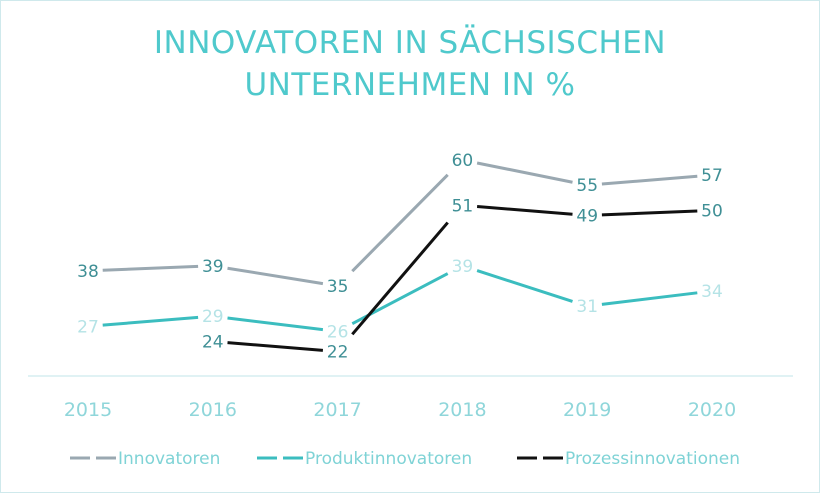 The height and width of the screenshot is (493, 820). I want to click on data-label-innovatoren: 55, so click(587, 186).